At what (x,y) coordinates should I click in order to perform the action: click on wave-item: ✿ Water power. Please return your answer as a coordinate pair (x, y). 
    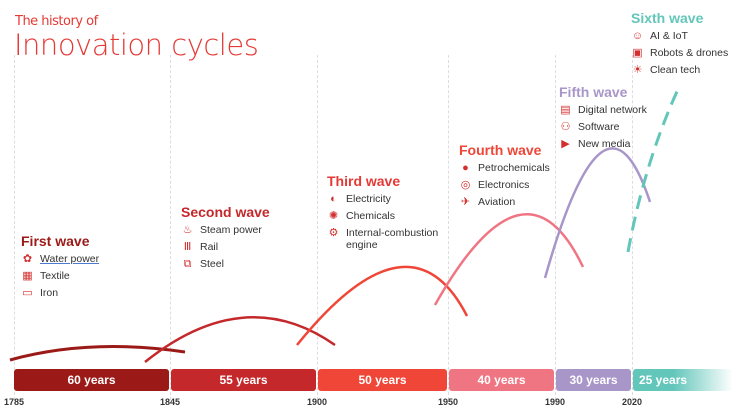
    Looking at the image, I should click on (60, 259).